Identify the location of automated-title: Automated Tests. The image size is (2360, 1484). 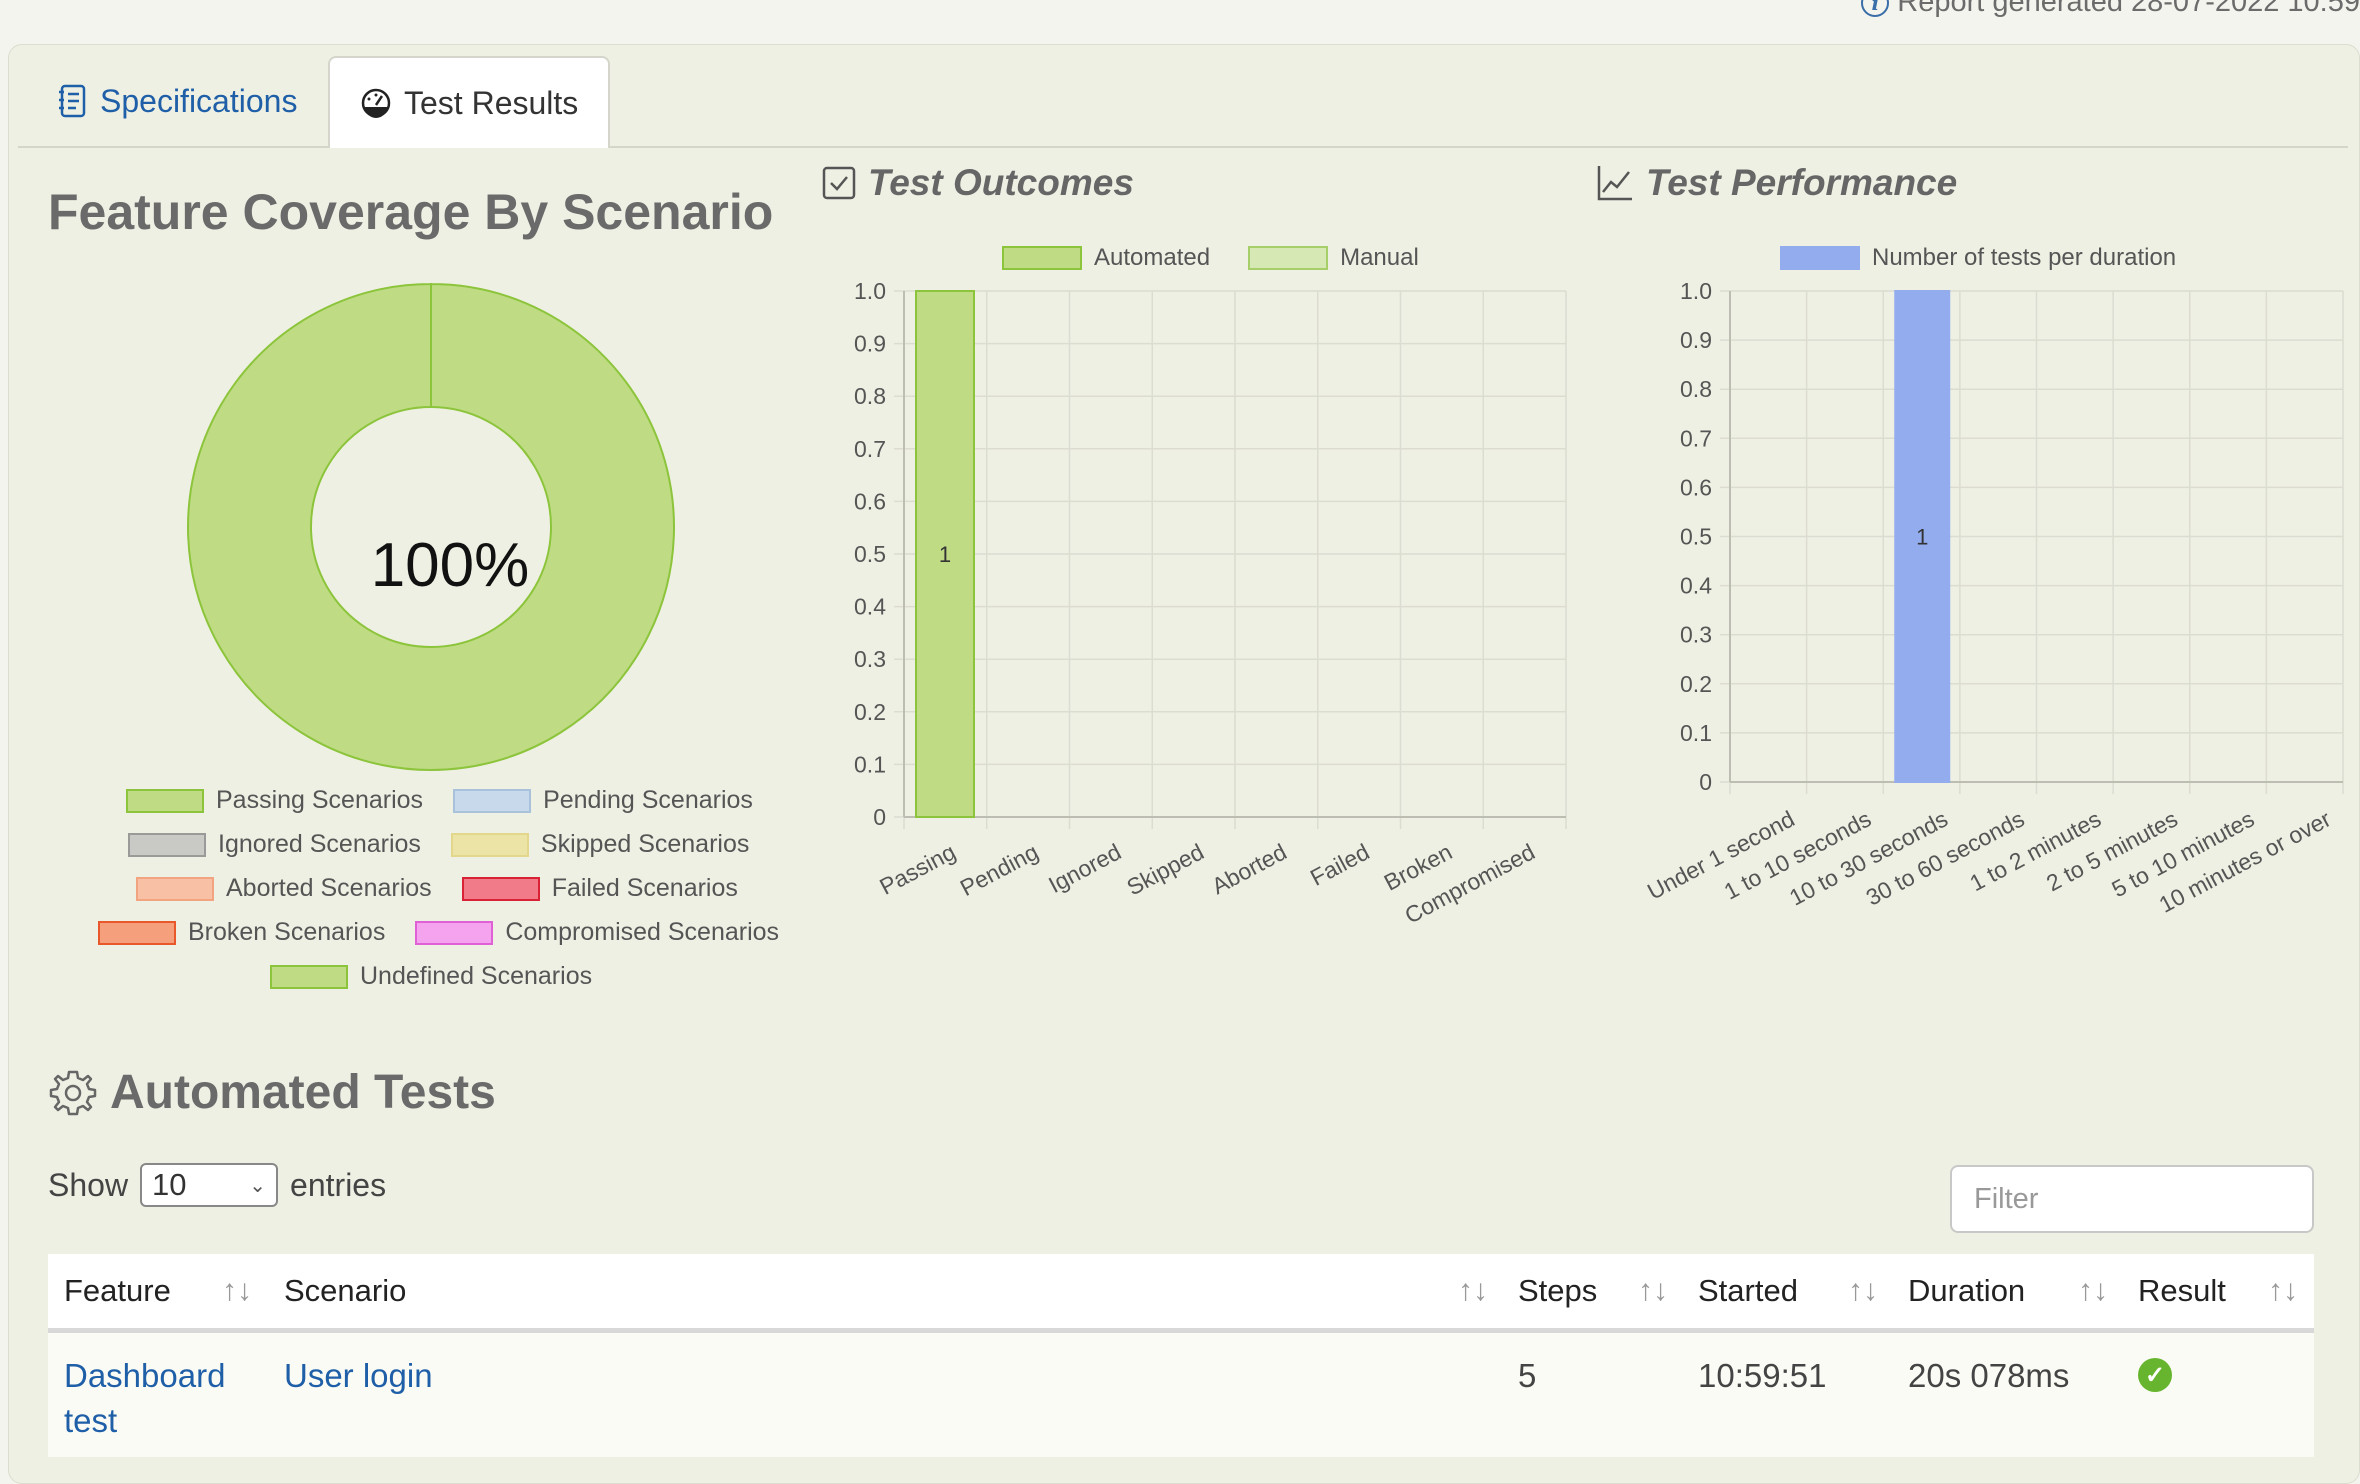
(303, 1092).